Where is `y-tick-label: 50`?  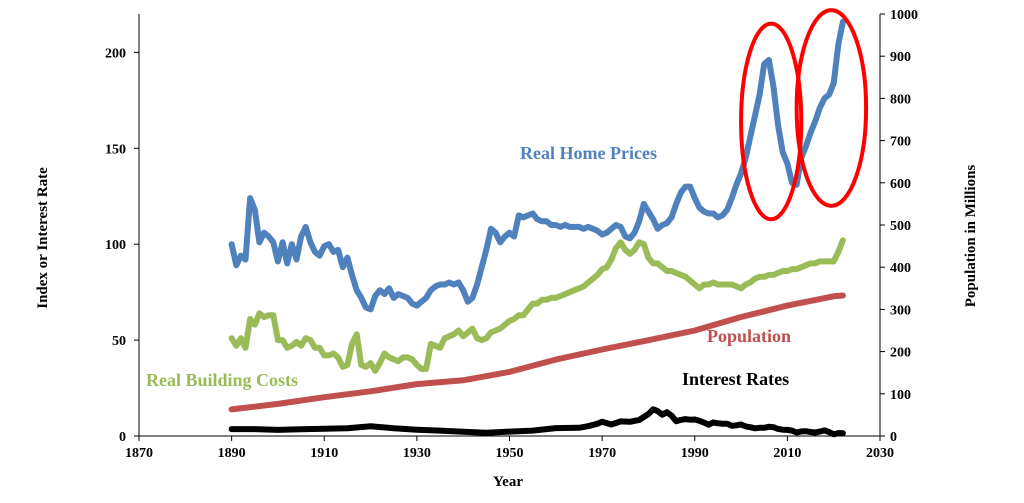 y-tick-label: 50 is located at coordinates (119, 341).